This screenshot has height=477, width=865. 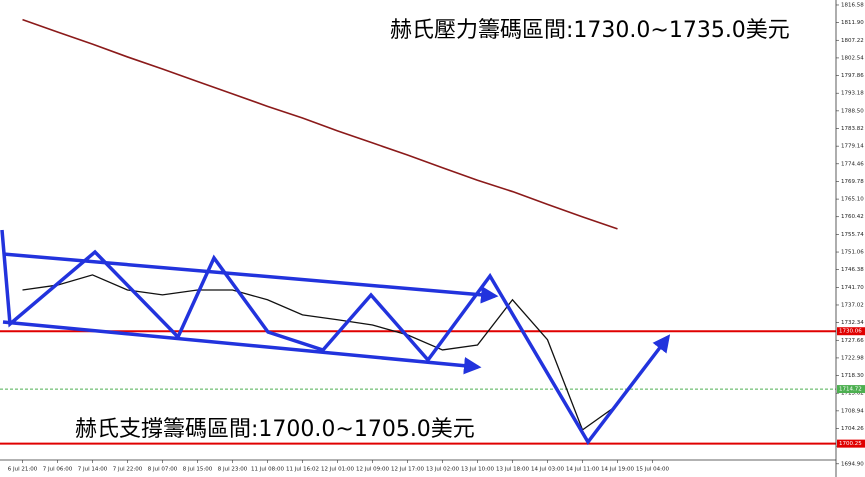 What do you see at coordinates (23, 470) in the screenshot?
I see `x-tick-label: 6 Jul 21:00` at bounding box center [23, 470].